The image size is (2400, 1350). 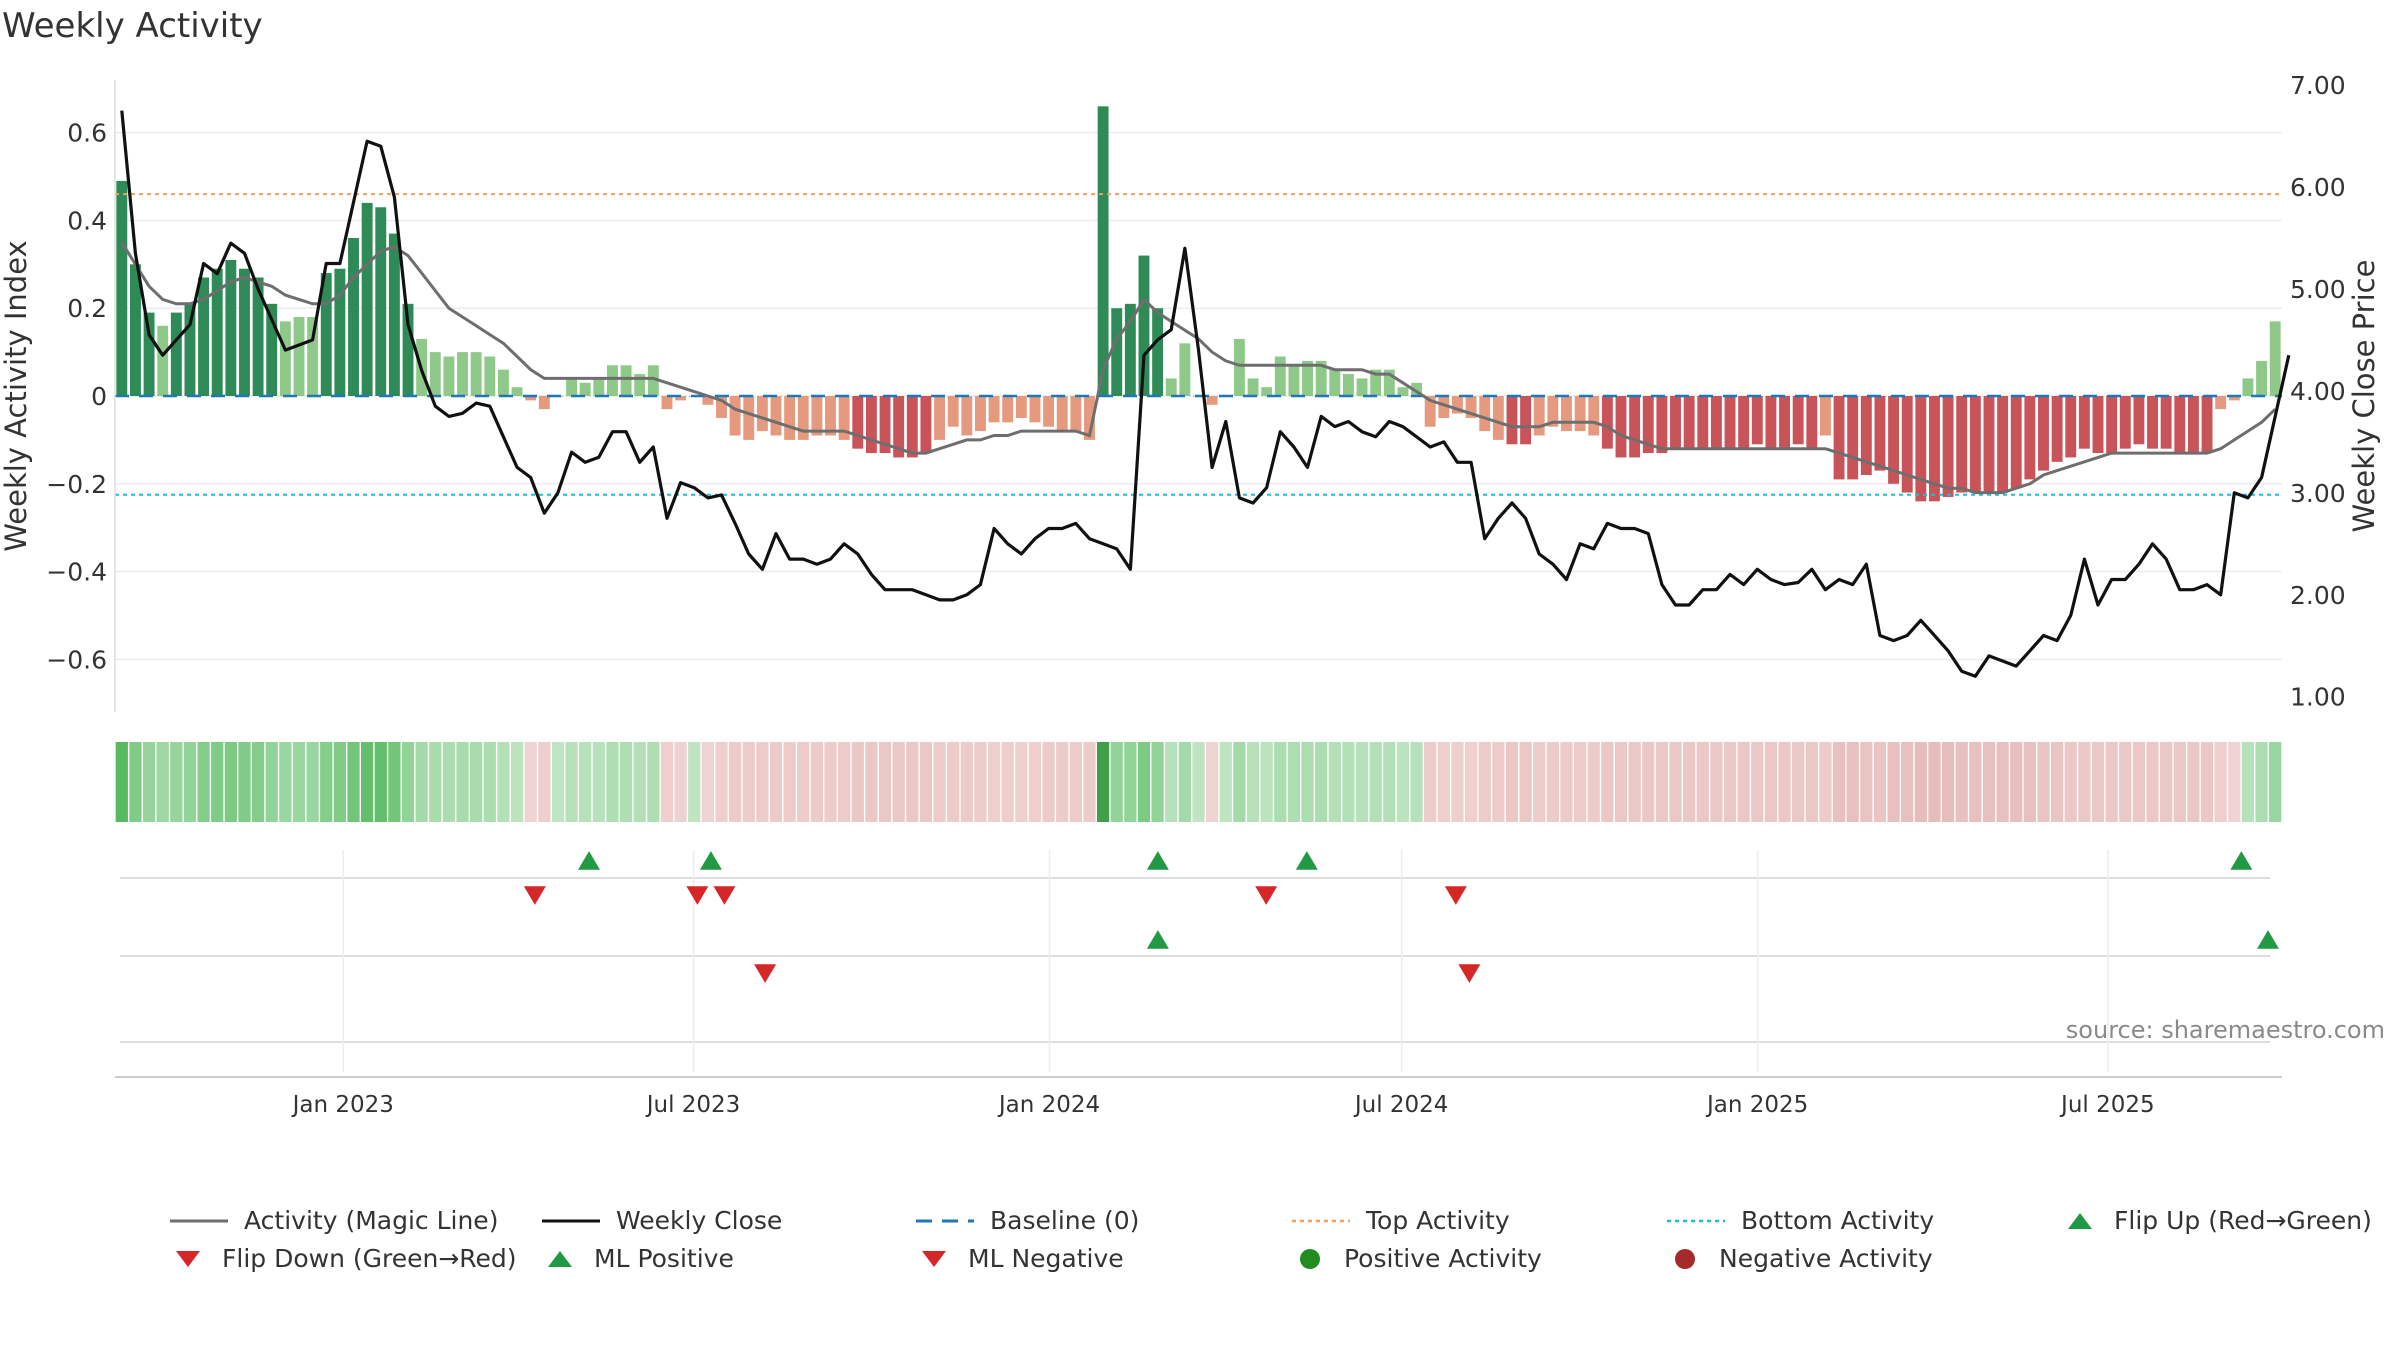 What do you see at coordinates (664, 1258) in the screenshot?
I see `legend-label: ML Positive` at bounding box center [664, 1258].